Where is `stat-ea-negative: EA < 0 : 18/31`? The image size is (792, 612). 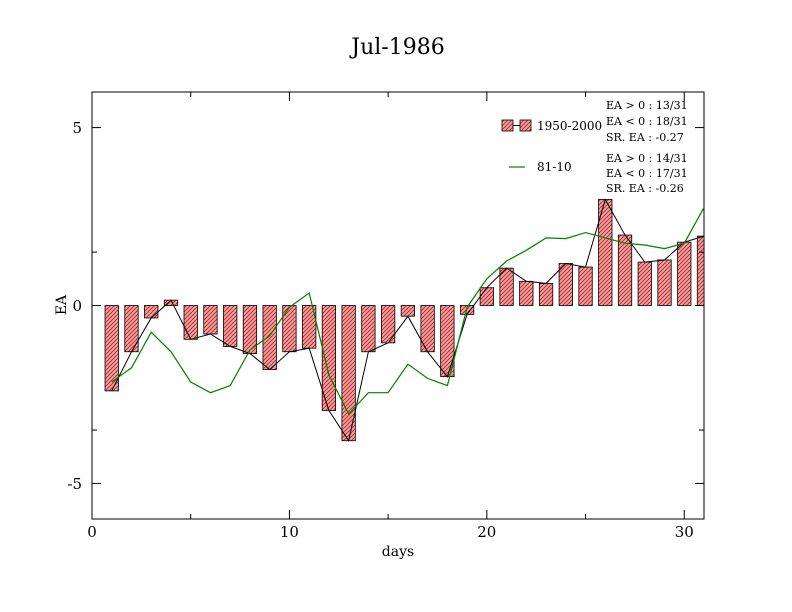 stat-ea-negative: EA < 0 : 18/31 is located at coordinates (647, 121).